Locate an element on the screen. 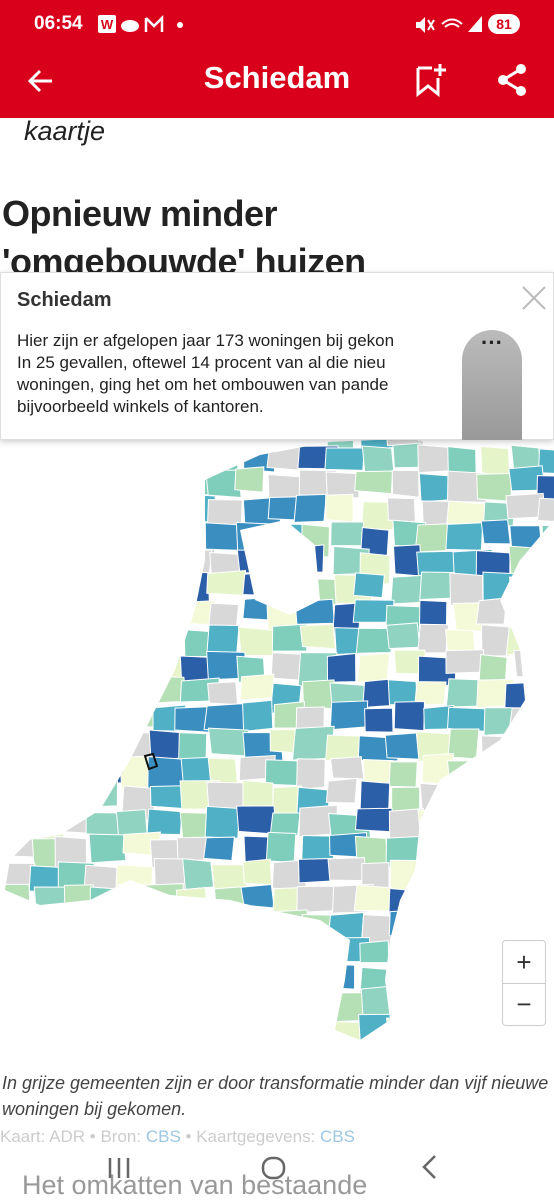 The height and width of the screenshot is (1201, 554). zoom-out: − is located at coordinates (524, 1004).